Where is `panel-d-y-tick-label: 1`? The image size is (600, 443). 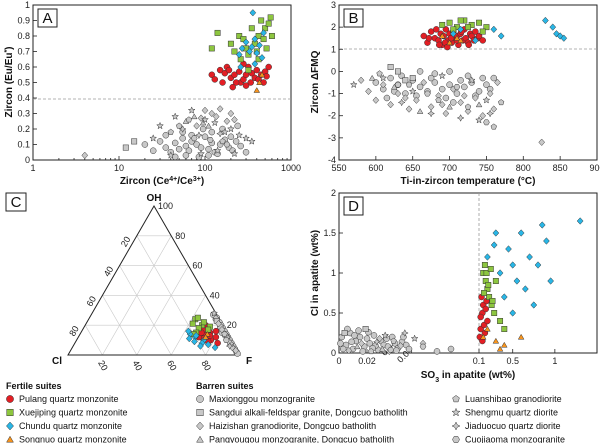
panel-d-y-tick-label: 1 is located at coordinates (333, 273).